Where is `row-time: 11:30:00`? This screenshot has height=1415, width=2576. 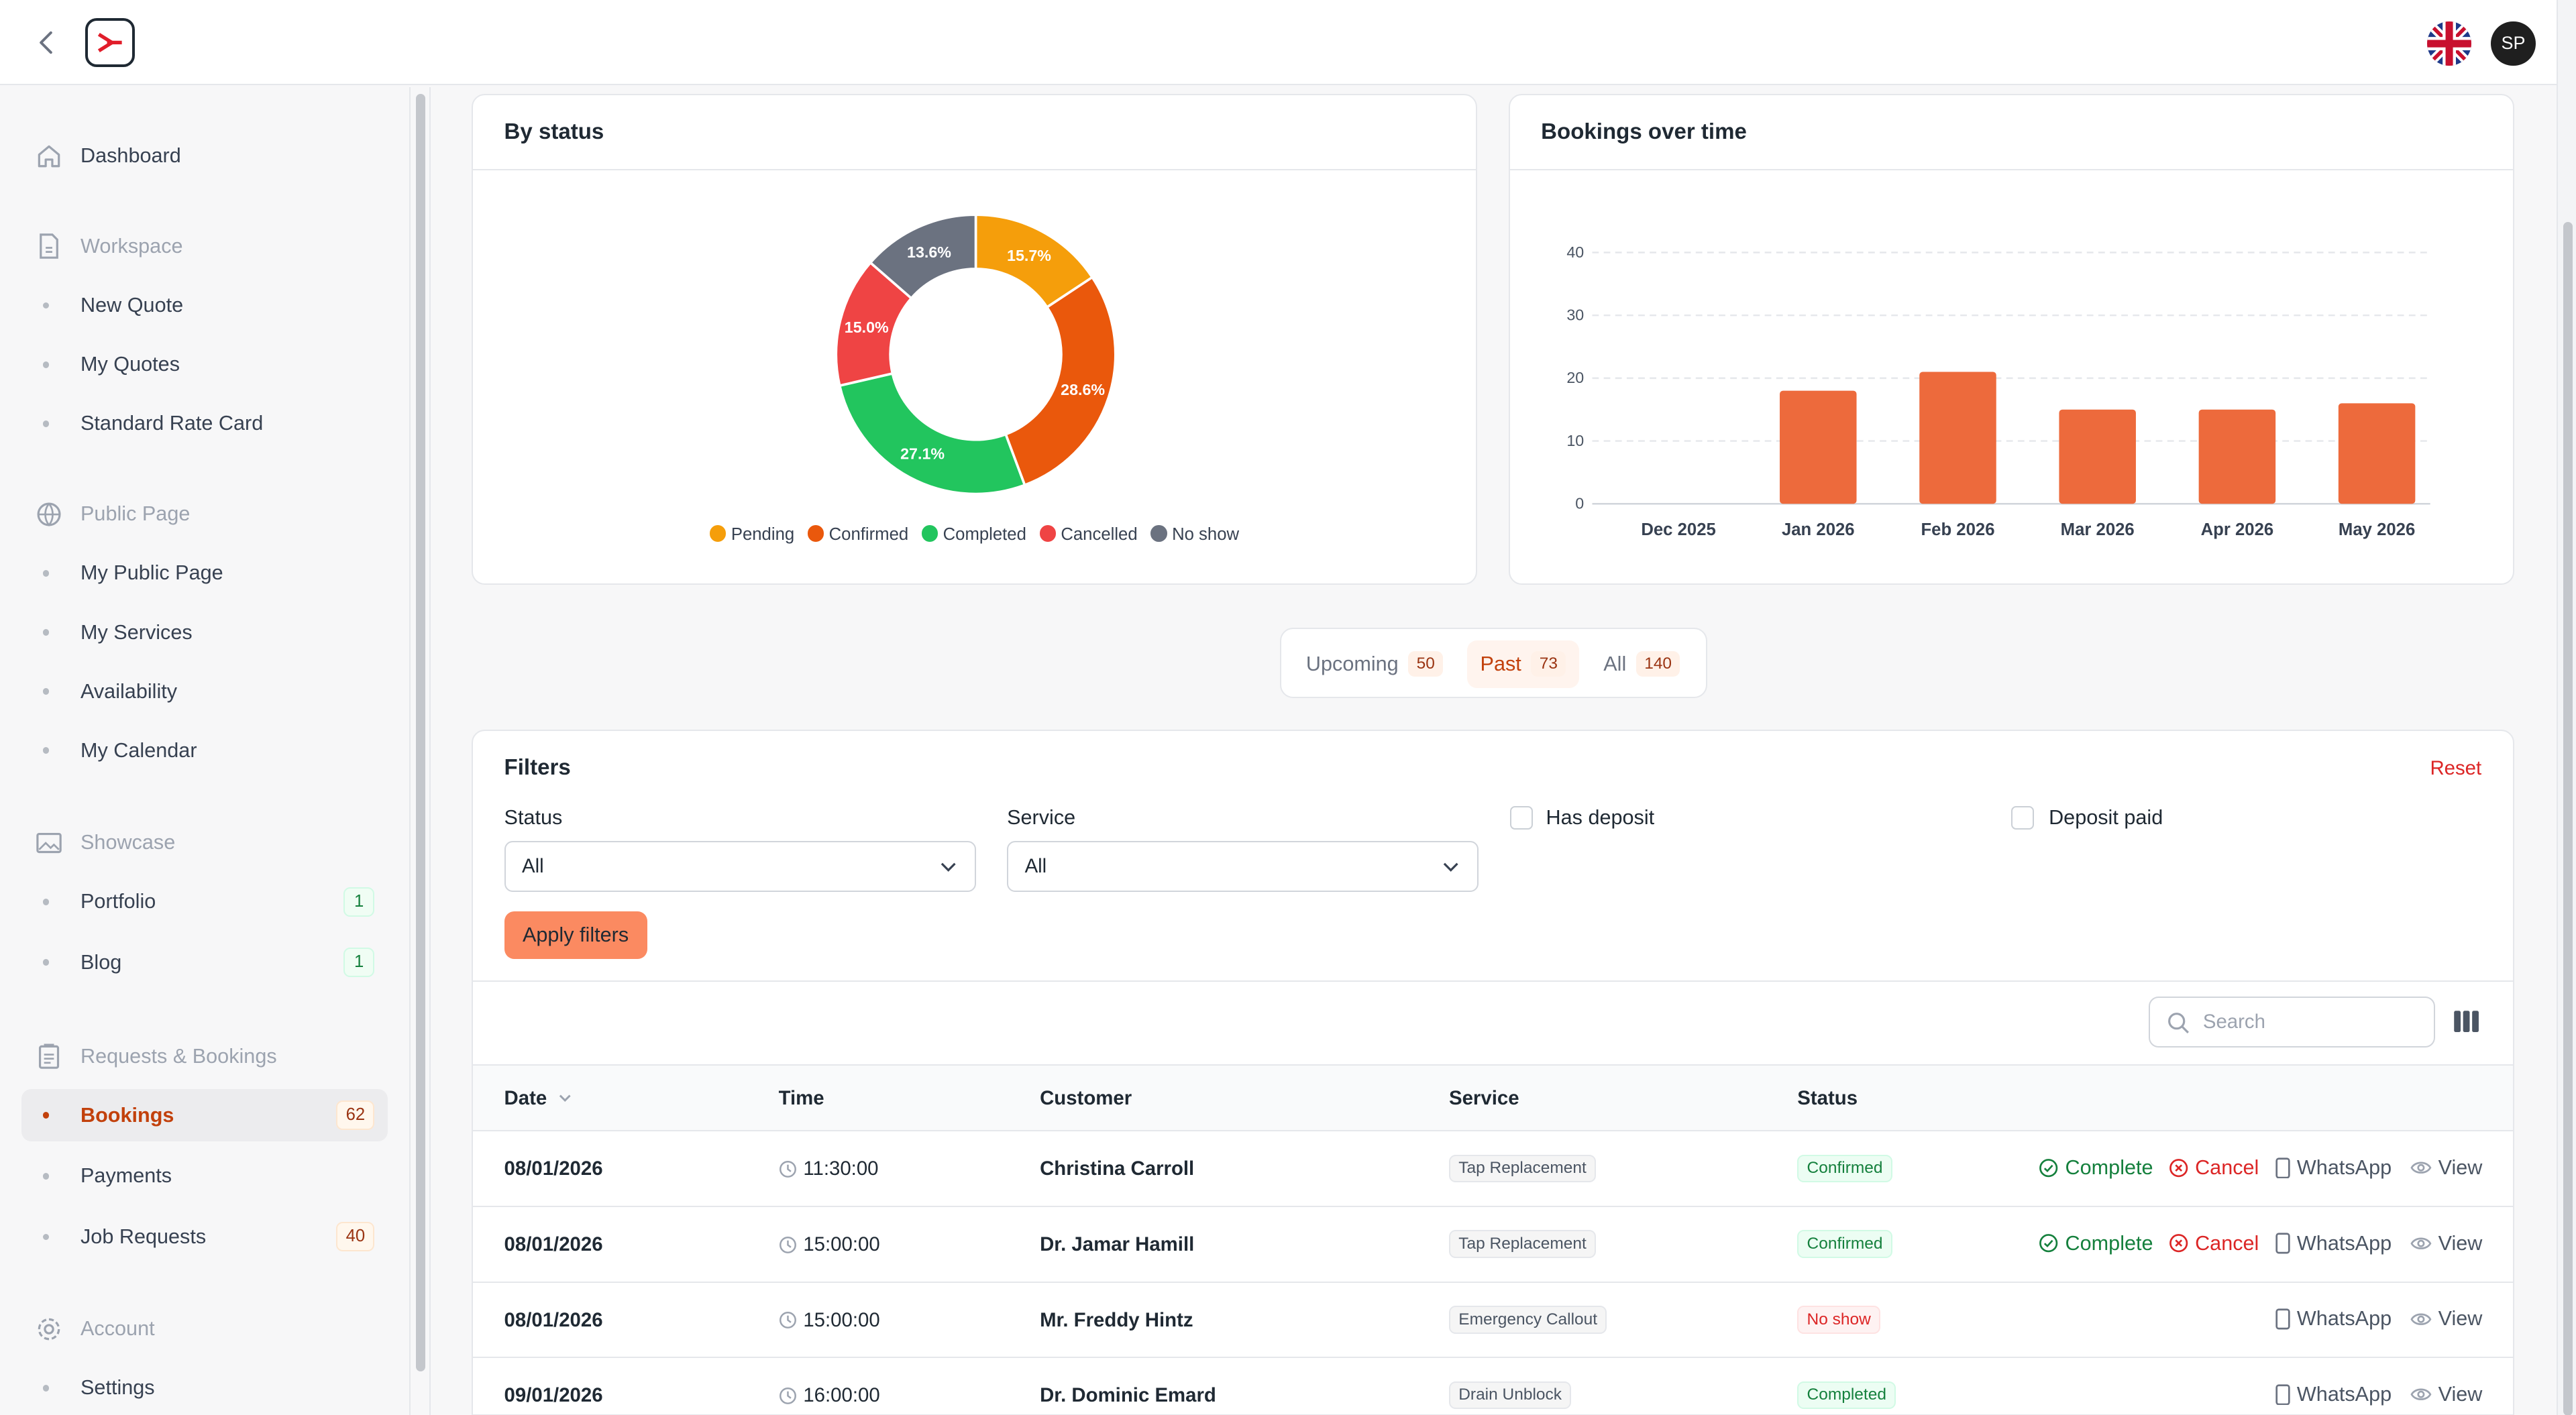
row-time: 11:30:00 is located at coordinates (829, 1168).